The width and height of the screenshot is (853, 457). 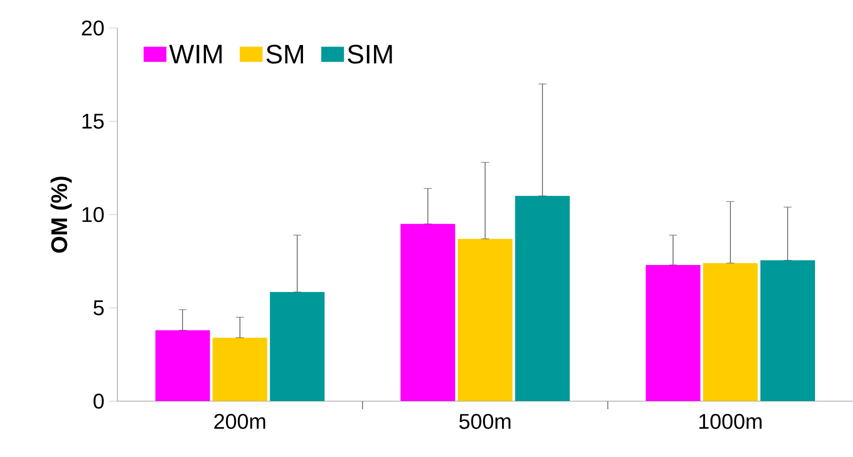 What do you see at coordinates (730, 421) in the screenshot?
I see `x-tick-label: 1000m` at bounding box center [730, 421].